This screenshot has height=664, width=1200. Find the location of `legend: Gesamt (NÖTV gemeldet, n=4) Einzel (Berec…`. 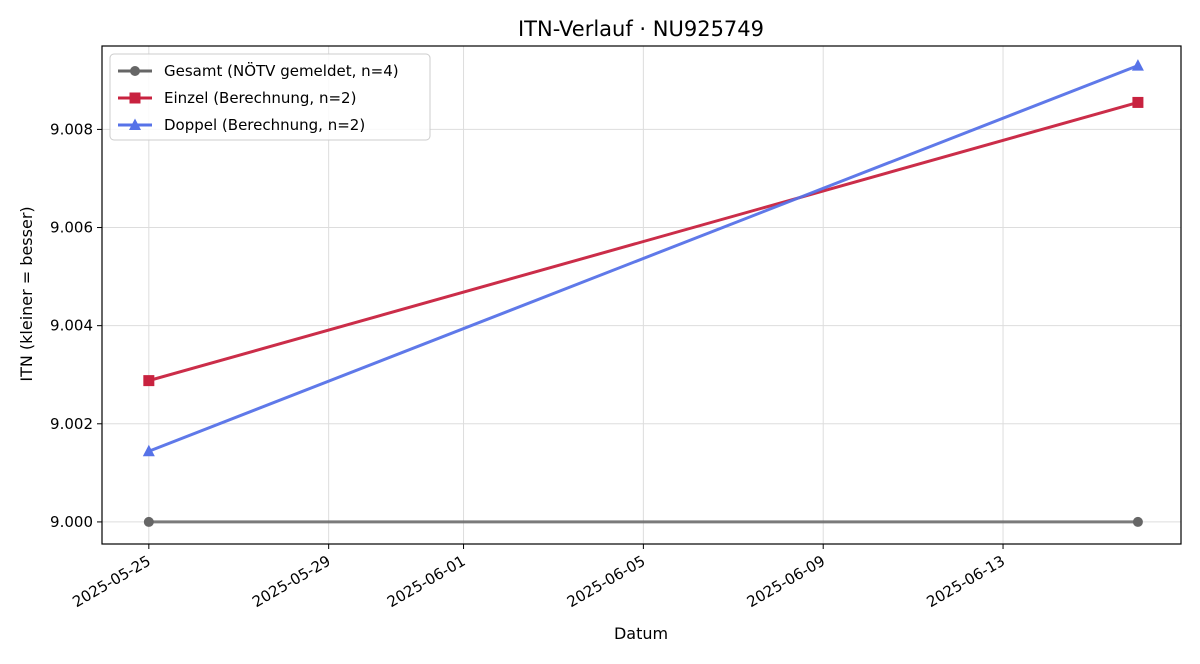

legend: Gesamt (NÖTV gemeldet, n=4) Einzel (Berec… is located at coordinates (270, 97).